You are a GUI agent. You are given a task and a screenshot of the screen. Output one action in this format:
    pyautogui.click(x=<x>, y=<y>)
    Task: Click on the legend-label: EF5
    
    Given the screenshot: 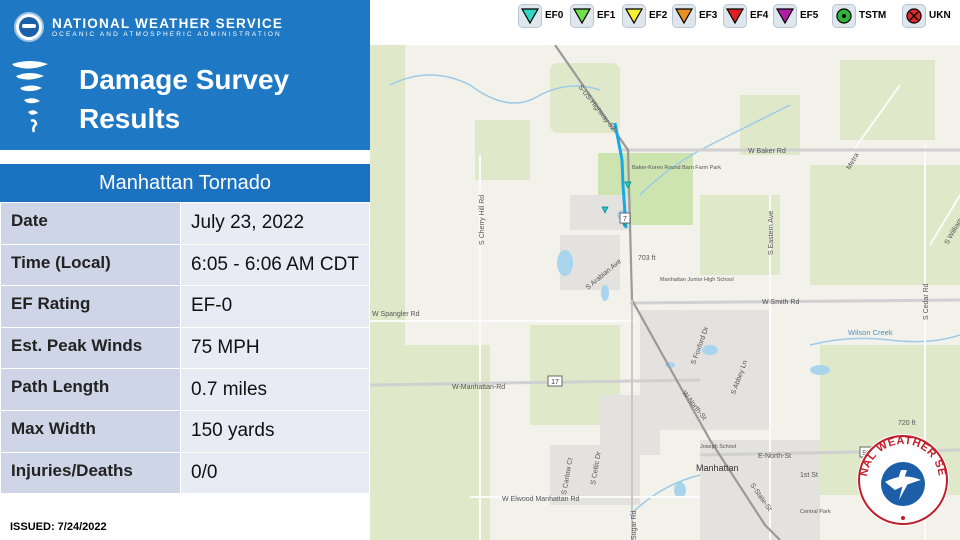 What is the action you would take?
    pyautogui.click(x=809, y=15)
    